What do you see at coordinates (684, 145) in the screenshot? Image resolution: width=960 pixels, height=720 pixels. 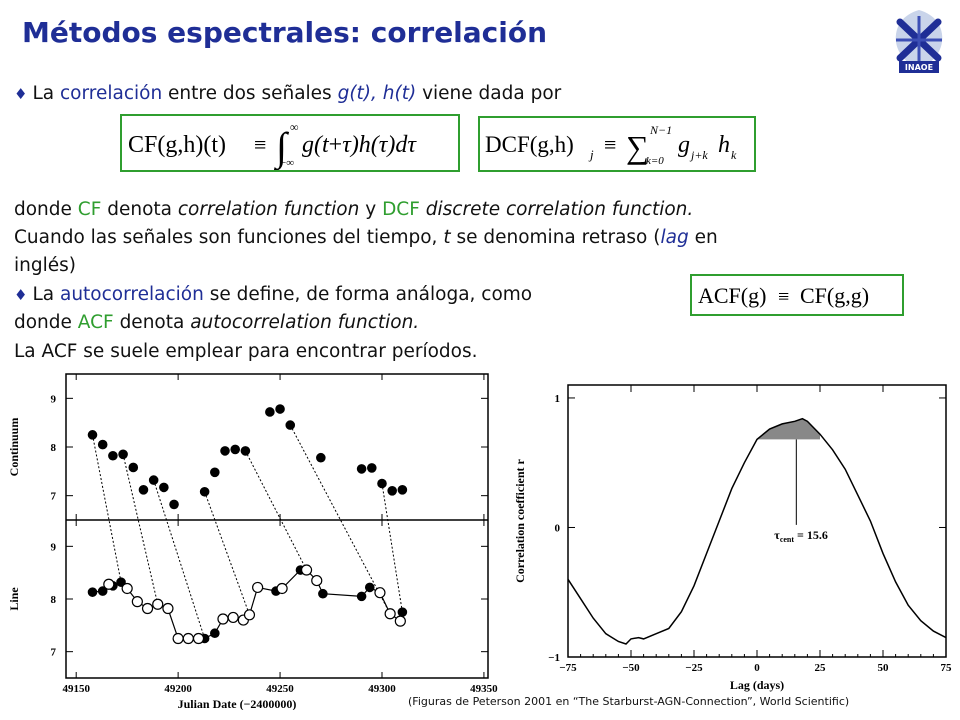 I see `svg-text: g` at bounding box center [684, 145].